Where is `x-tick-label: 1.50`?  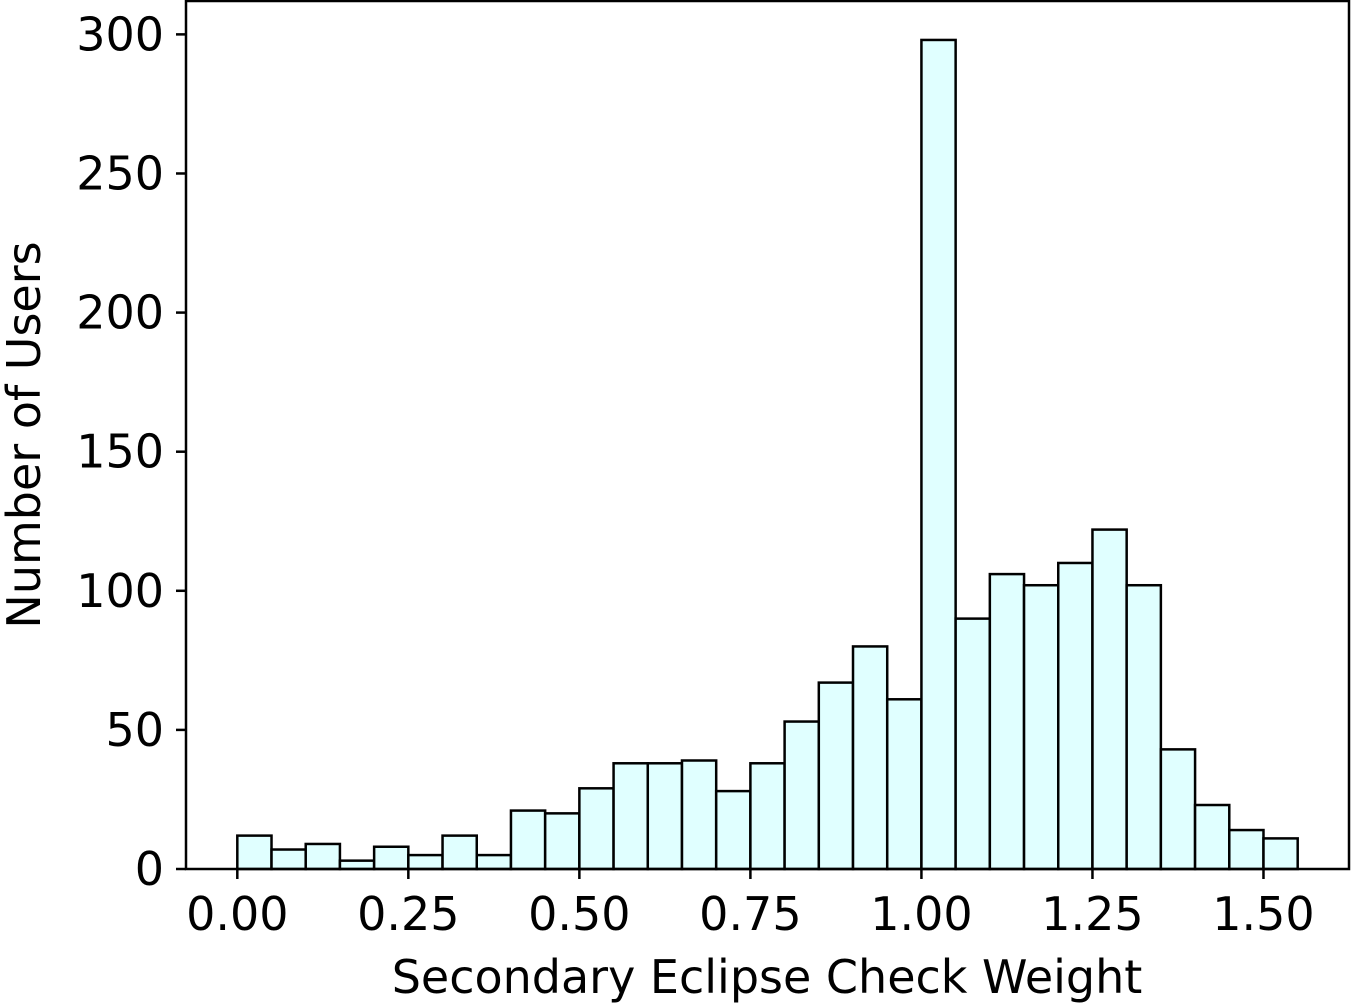 x-tick-label: 1.50 is located at coordinates (1263, 914).